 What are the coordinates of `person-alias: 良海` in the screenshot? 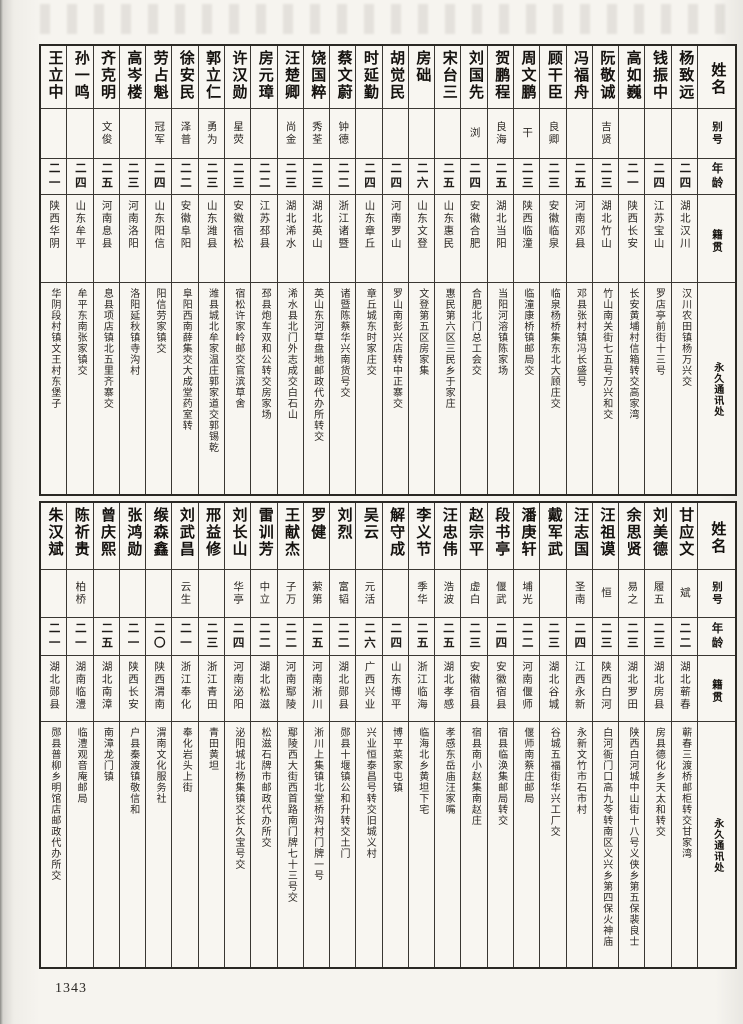 It's located at (500, 133).